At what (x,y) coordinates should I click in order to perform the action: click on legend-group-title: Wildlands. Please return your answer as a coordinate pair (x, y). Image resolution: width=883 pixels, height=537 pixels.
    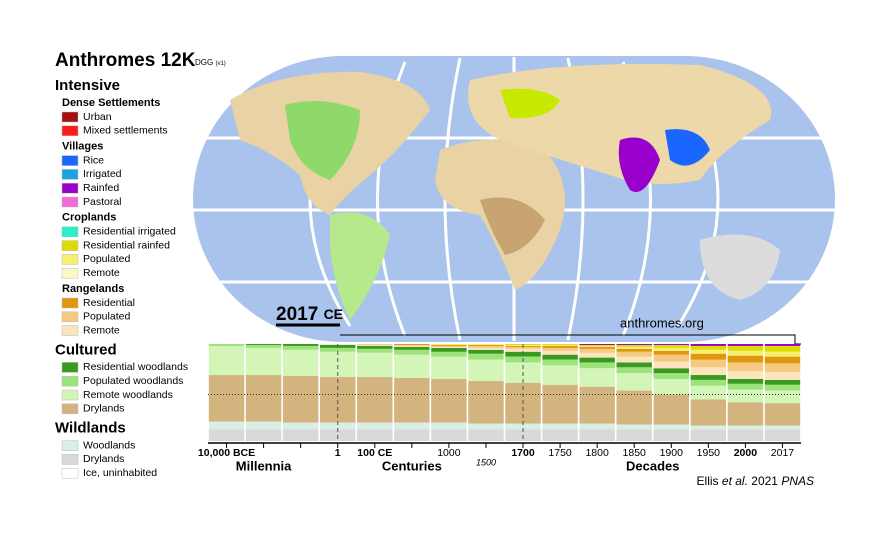
    Looking at the image, I should click on (90, 428).